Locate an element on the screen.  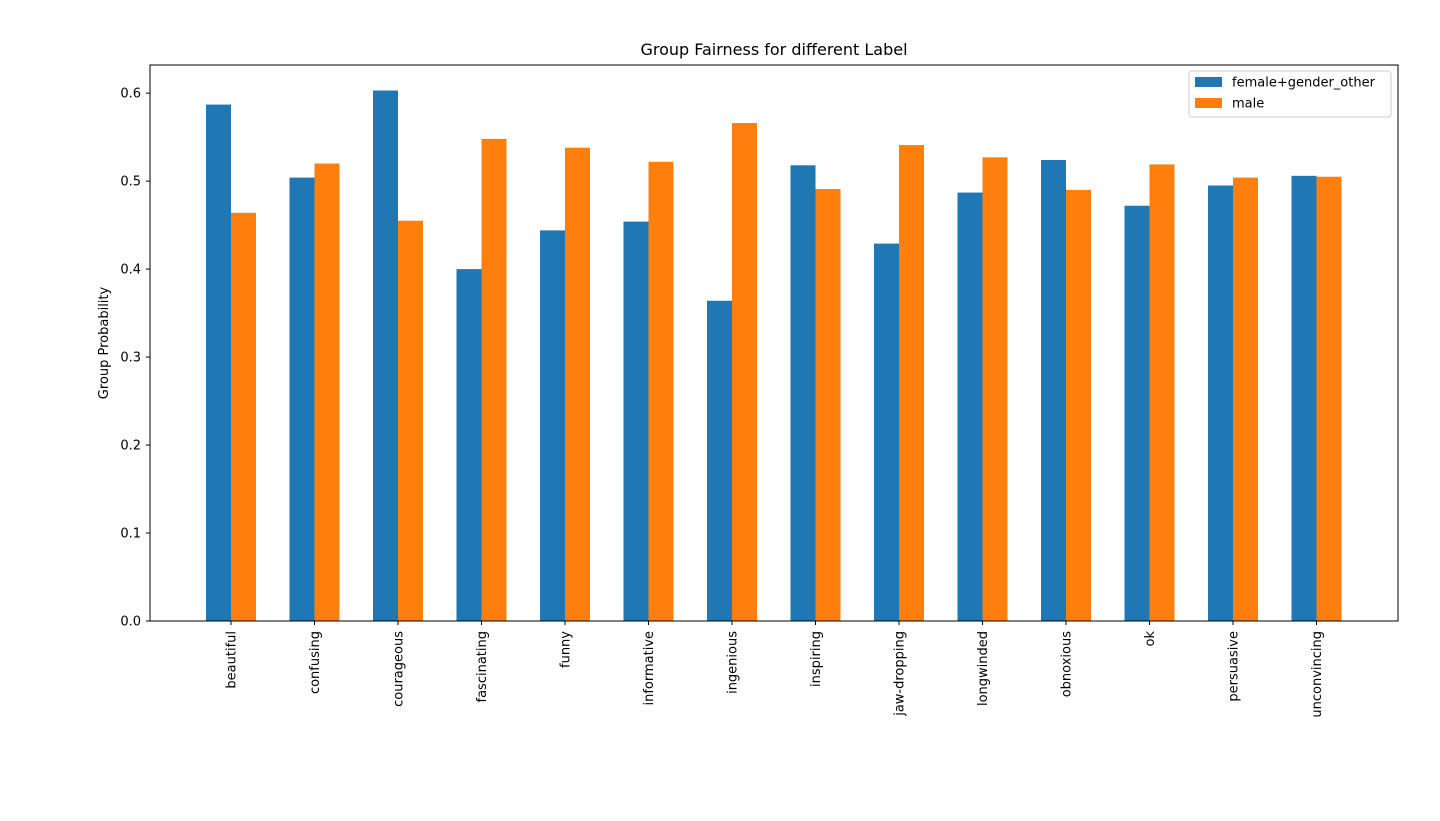
x-tick-label: unconvincing is located at coordinates (1317, 674).